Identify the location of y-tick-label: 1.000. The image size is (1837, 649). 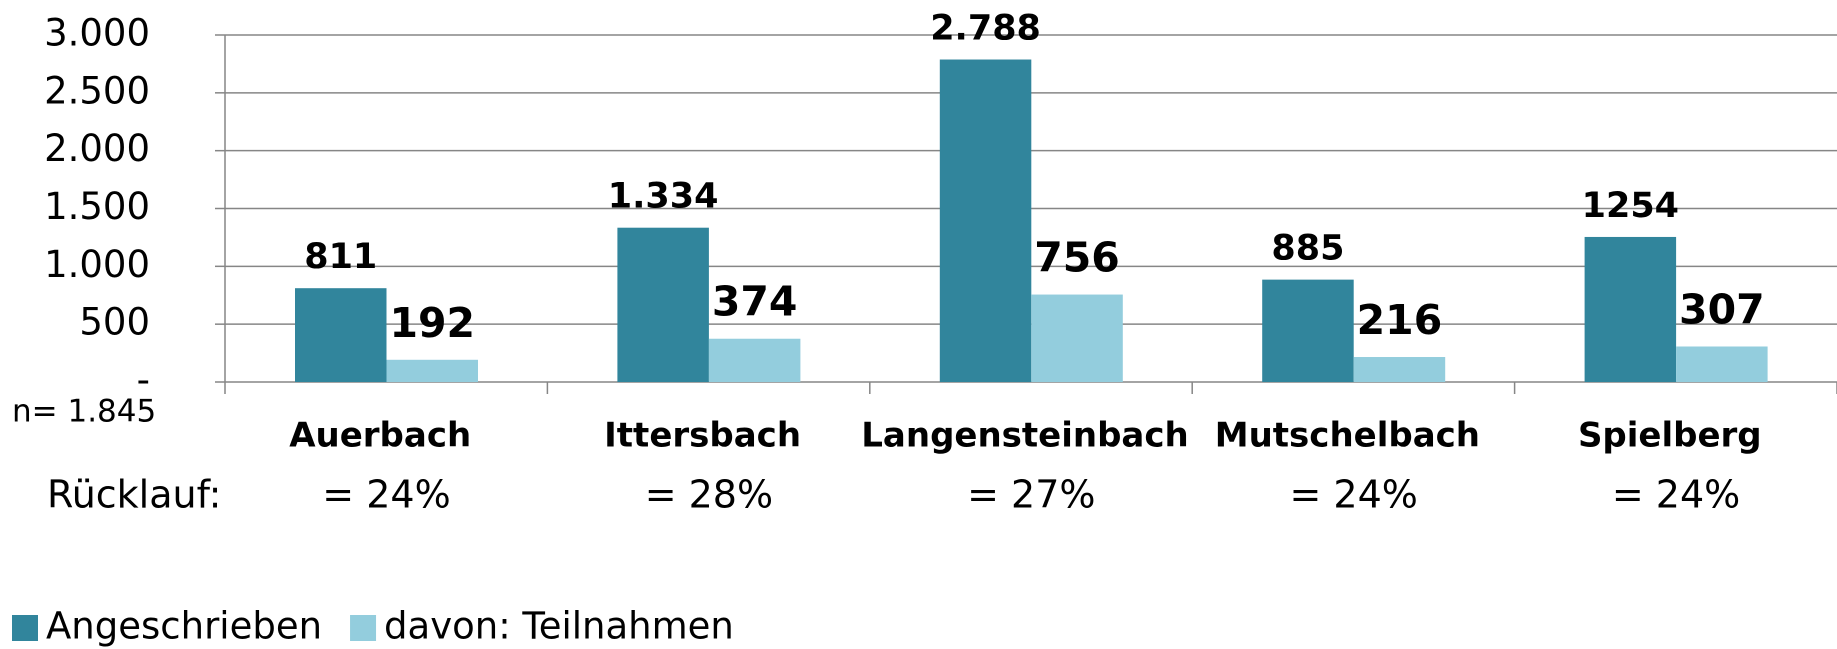
(97, 264).